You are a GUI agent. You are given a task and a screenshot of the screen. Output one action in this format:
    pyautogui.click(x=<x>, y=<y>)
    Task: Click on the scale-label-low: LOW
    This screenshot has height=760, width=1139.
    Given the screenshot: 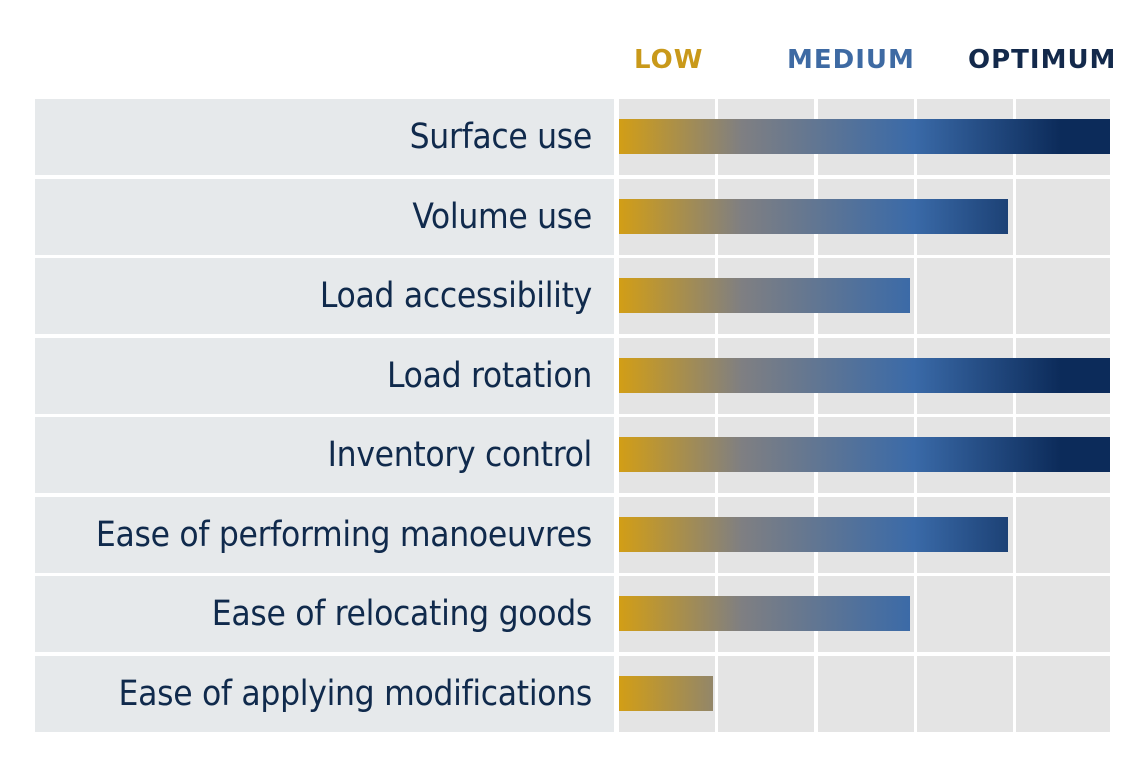 What is the action you would take?
    pyautogui.click(x=669, y=60)
    